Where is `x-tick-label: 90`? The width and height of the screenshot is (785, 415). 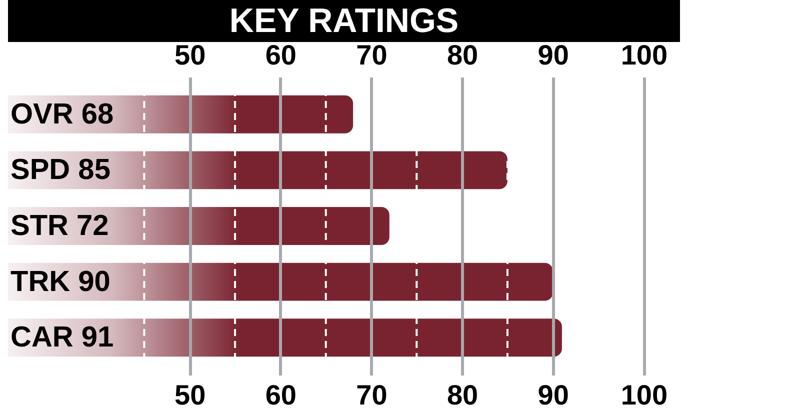
x-tick-label: 90 is located at coordinates (553, 395).